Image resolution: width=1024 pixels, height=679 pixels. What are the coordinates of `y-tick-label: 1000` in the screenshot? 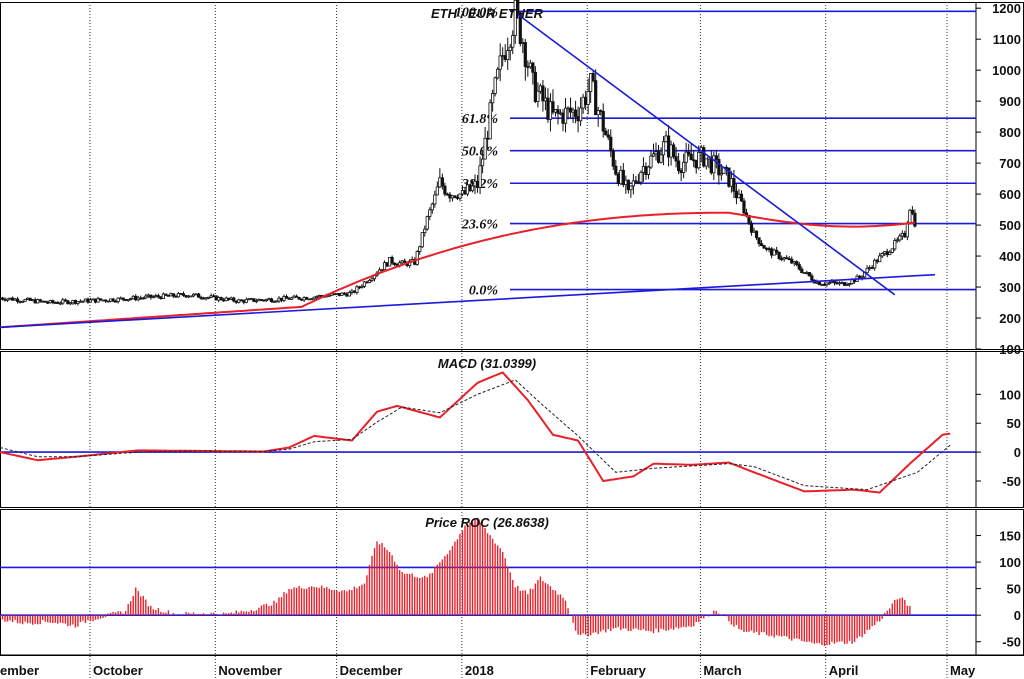 It's located at (1006, 70).